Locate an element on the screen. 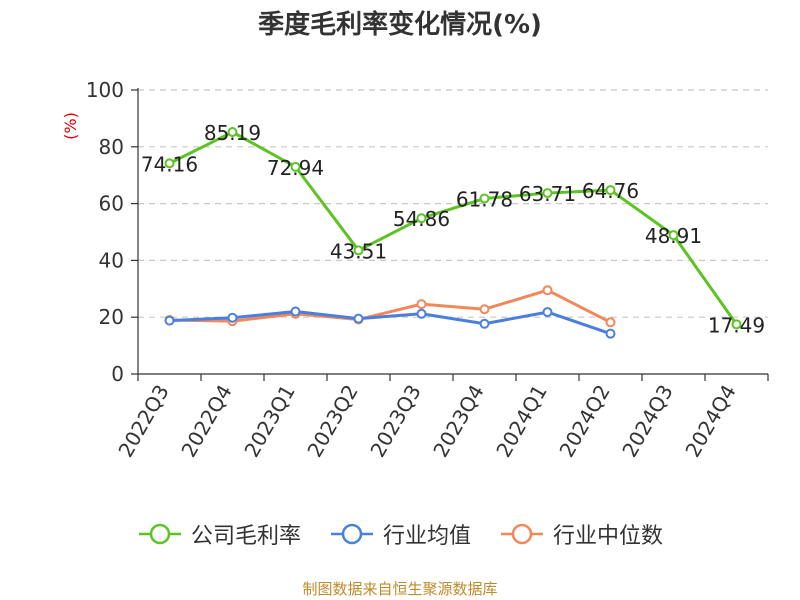 The width and height of the screenshot is (800, 600). legend: 公司毛利率 行业均值 行业中位数 is located at coordinates (400, 534).